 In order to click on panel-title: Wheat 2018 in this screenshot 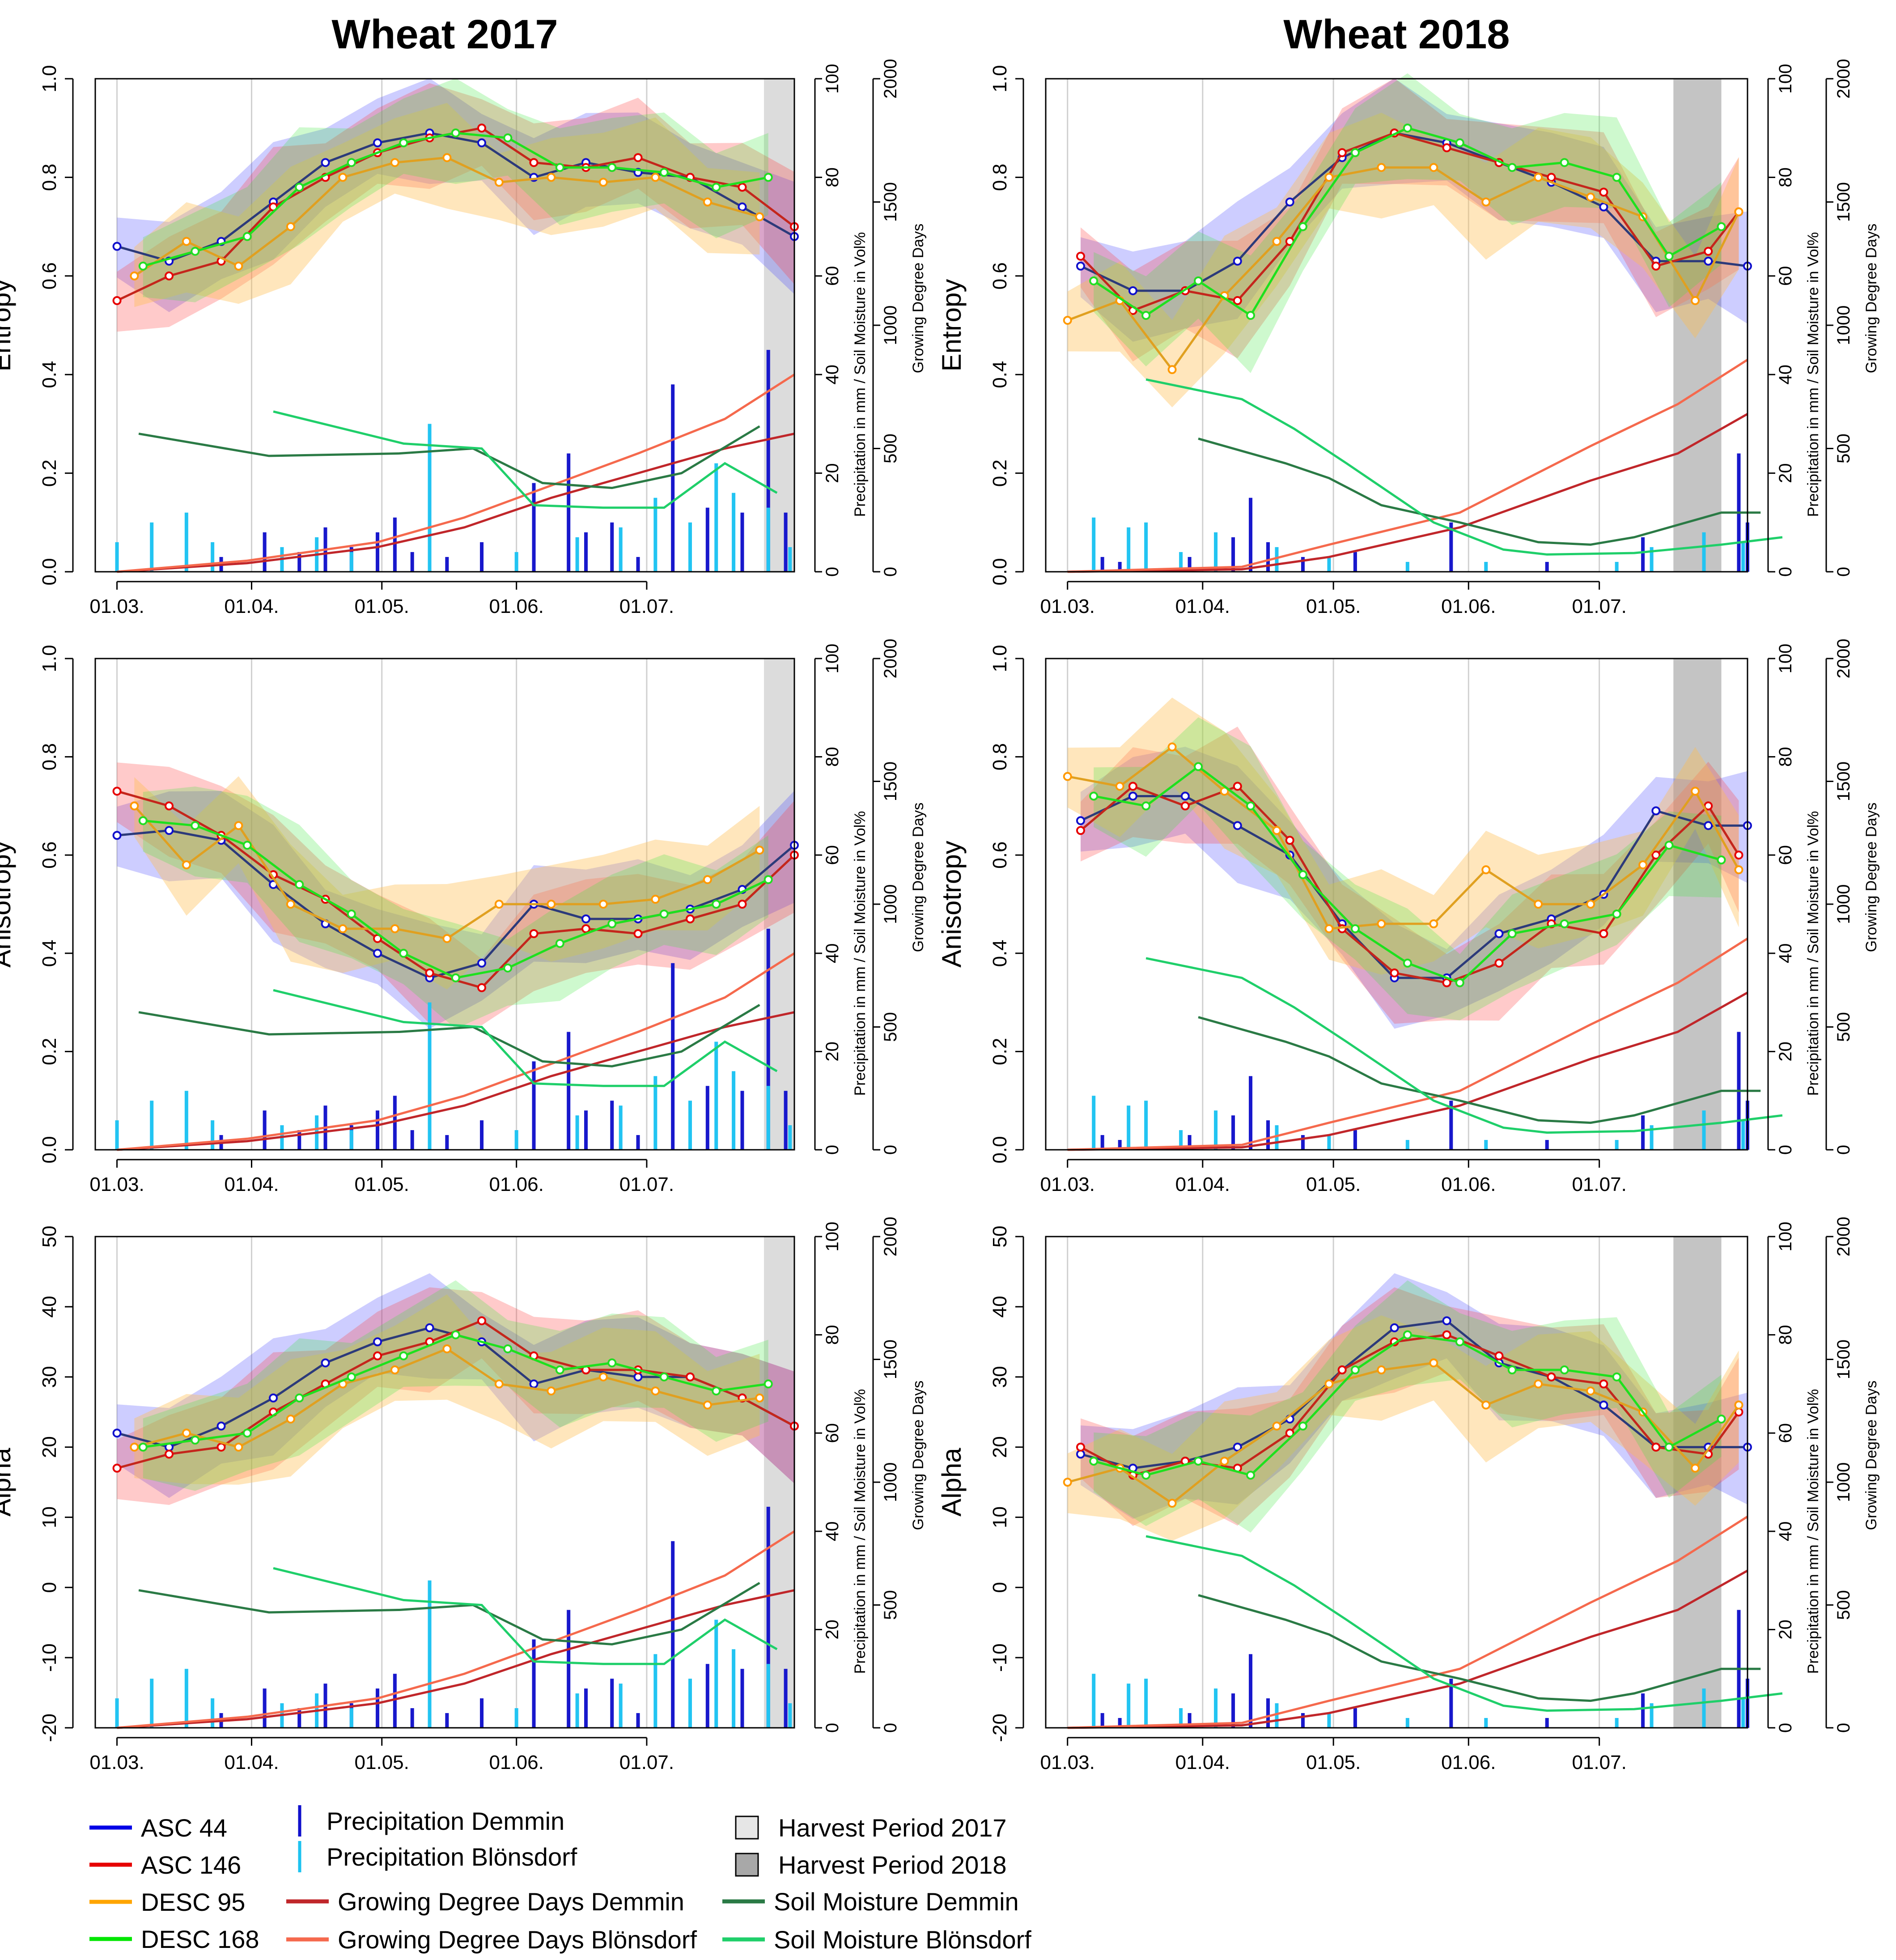, I will do `click(1397, 34)`.